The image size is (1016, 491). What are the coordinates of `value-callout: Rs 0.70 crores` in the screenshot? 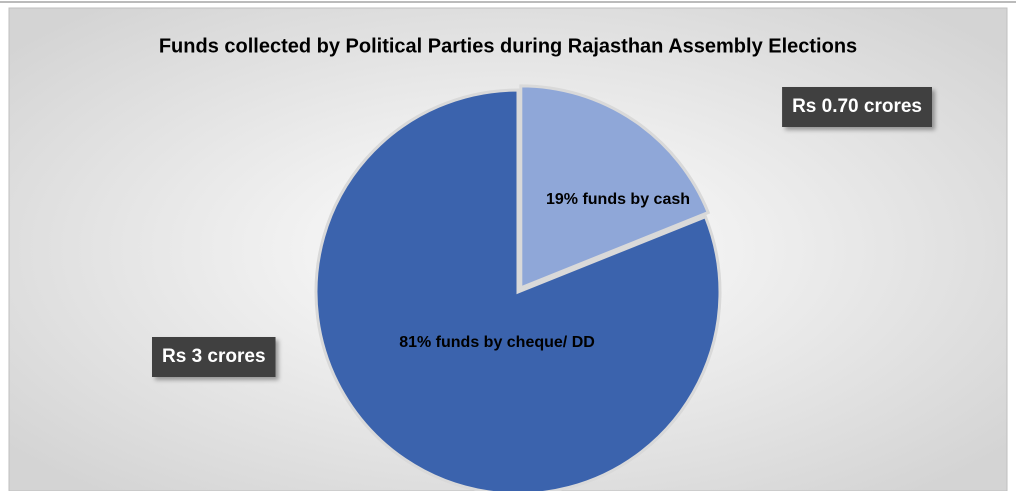 It's located at (857, 107).